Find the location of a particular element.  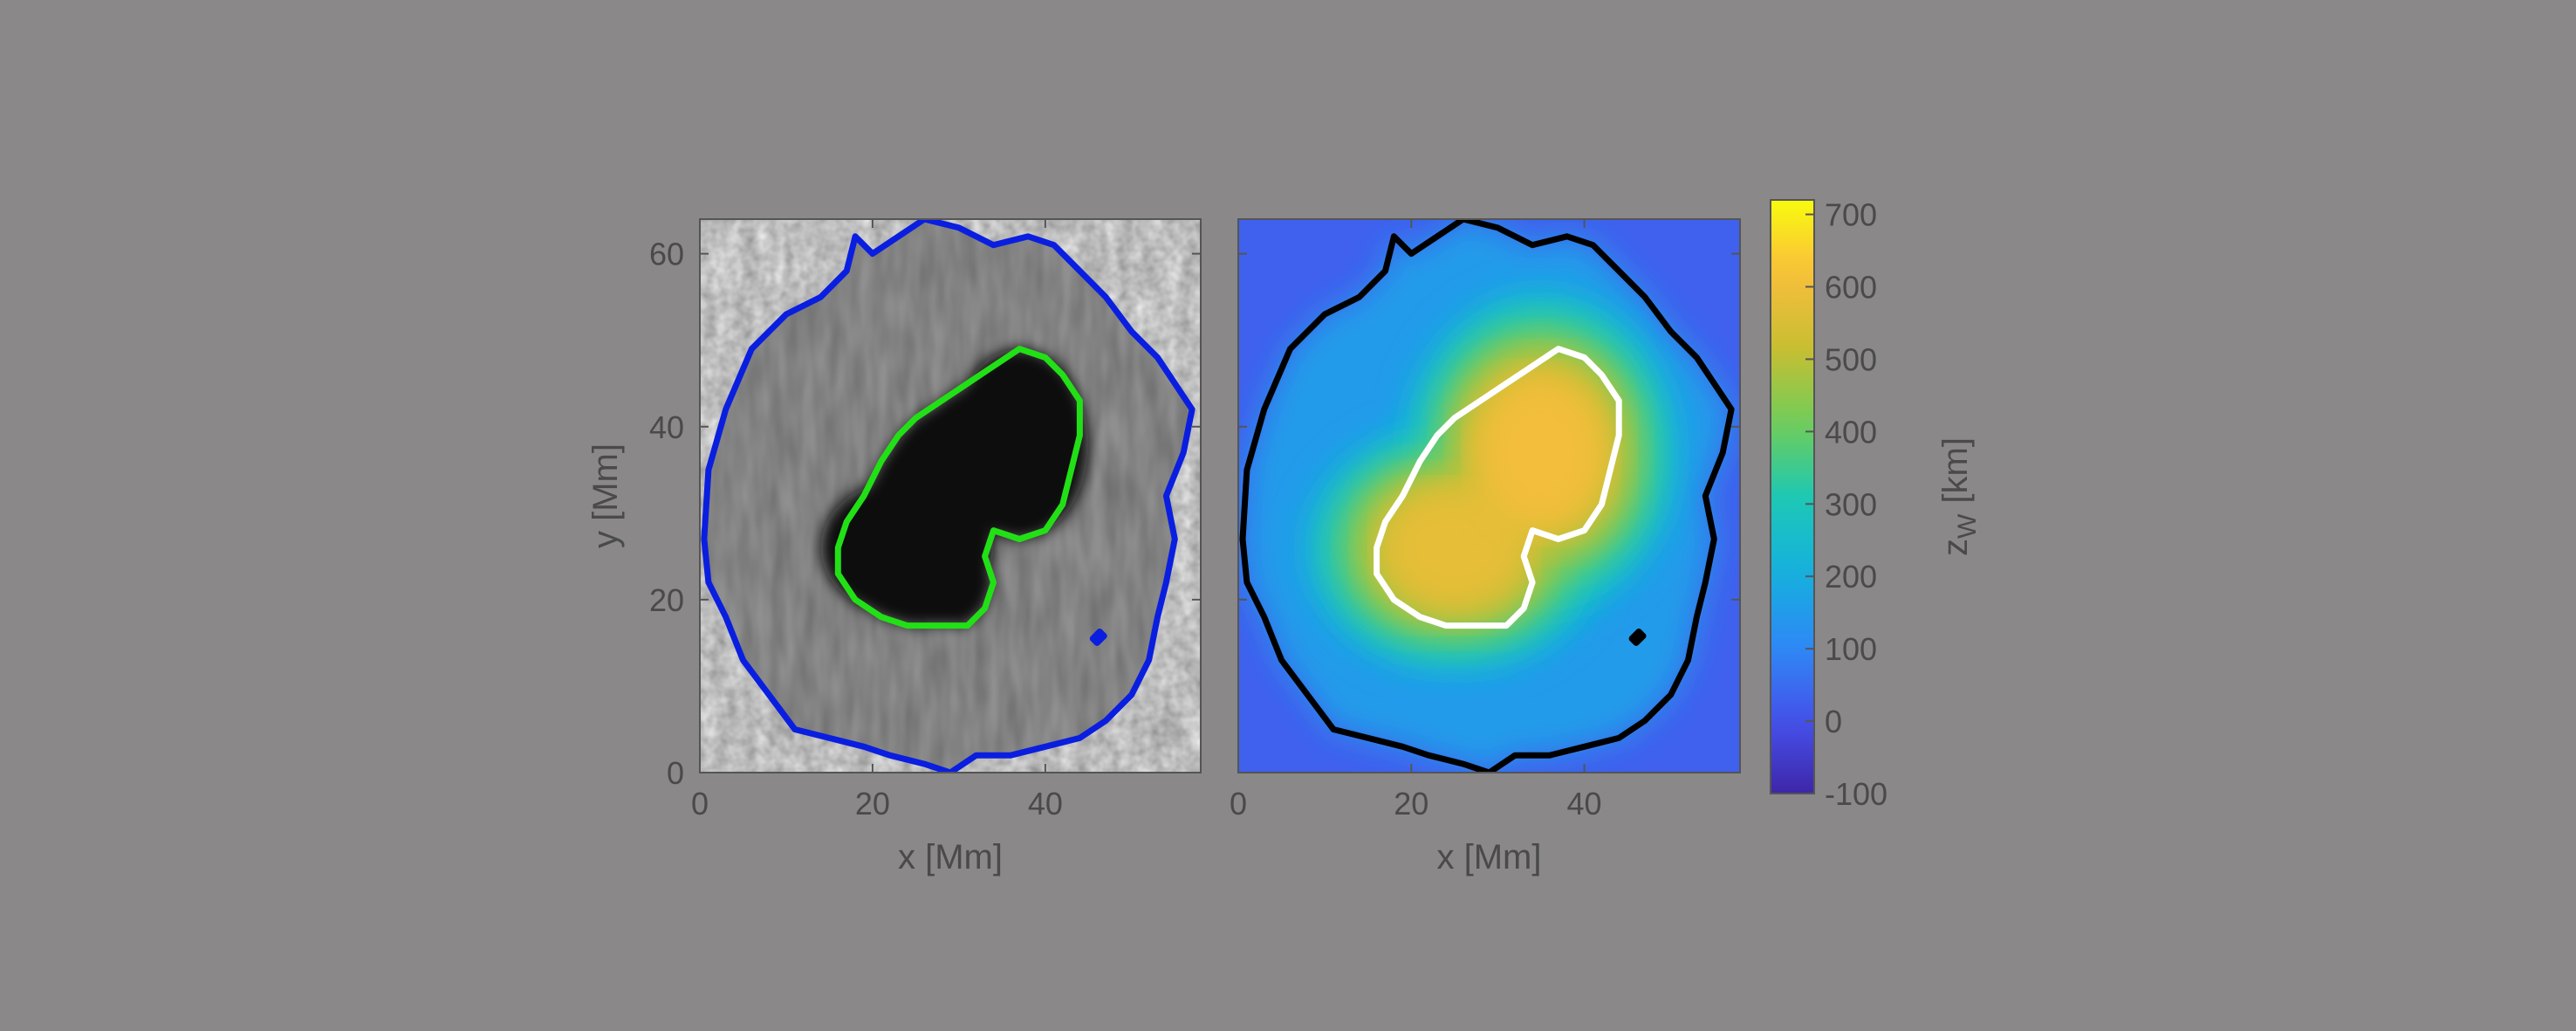

depression-x-ticks: 0 20 40 is located at coordinates (1416, 520).